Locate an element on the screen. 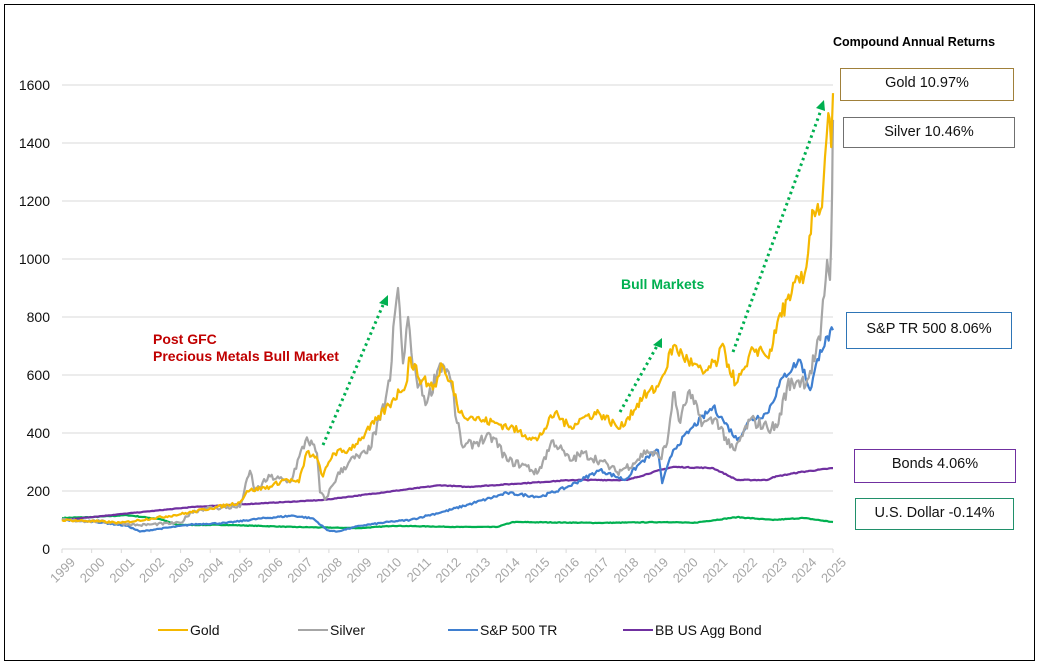  annotation-gfc: Post GFC Precious Metals Bull Market is located at coordinates (246, 348).